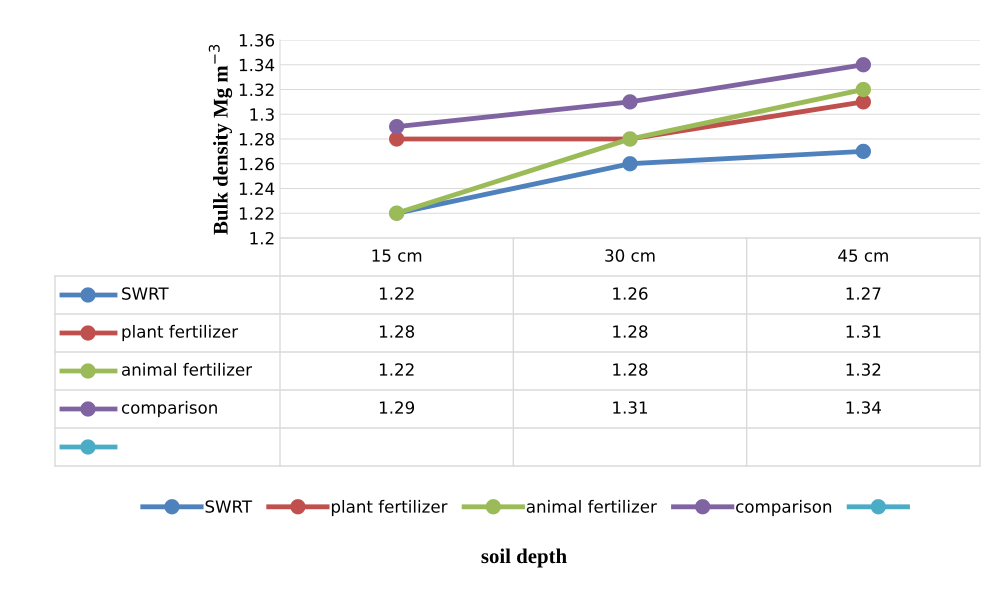 The image size is (994, 590). I want to click on y-tick-label: 1.22, so click(257, 213).